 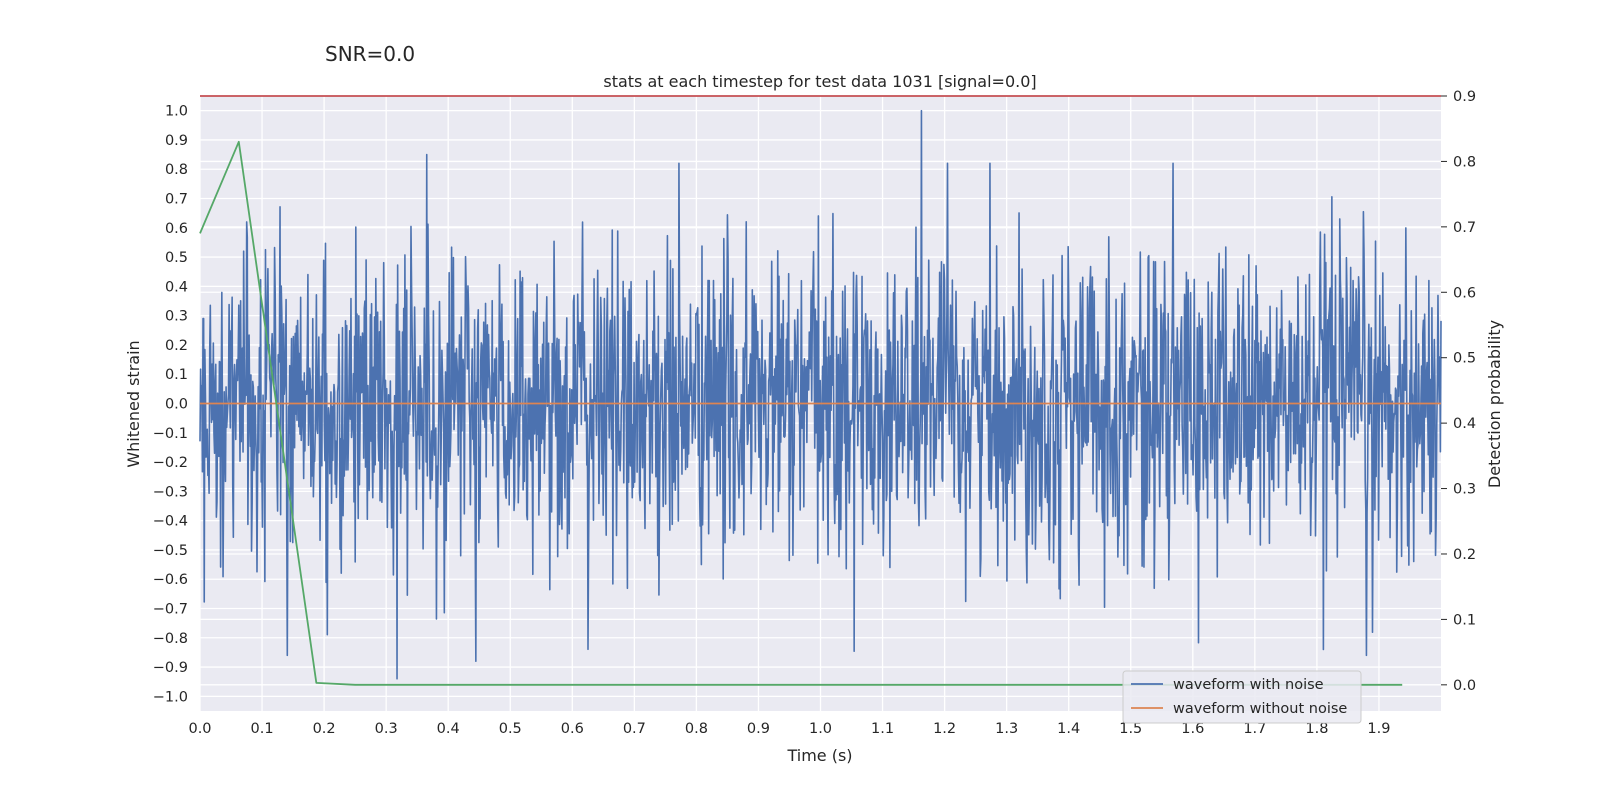 What do you see at coordinates (176, 141) in the screenshot?
I see `y-tick-label: 0.9` at bounding box center [176, 141].